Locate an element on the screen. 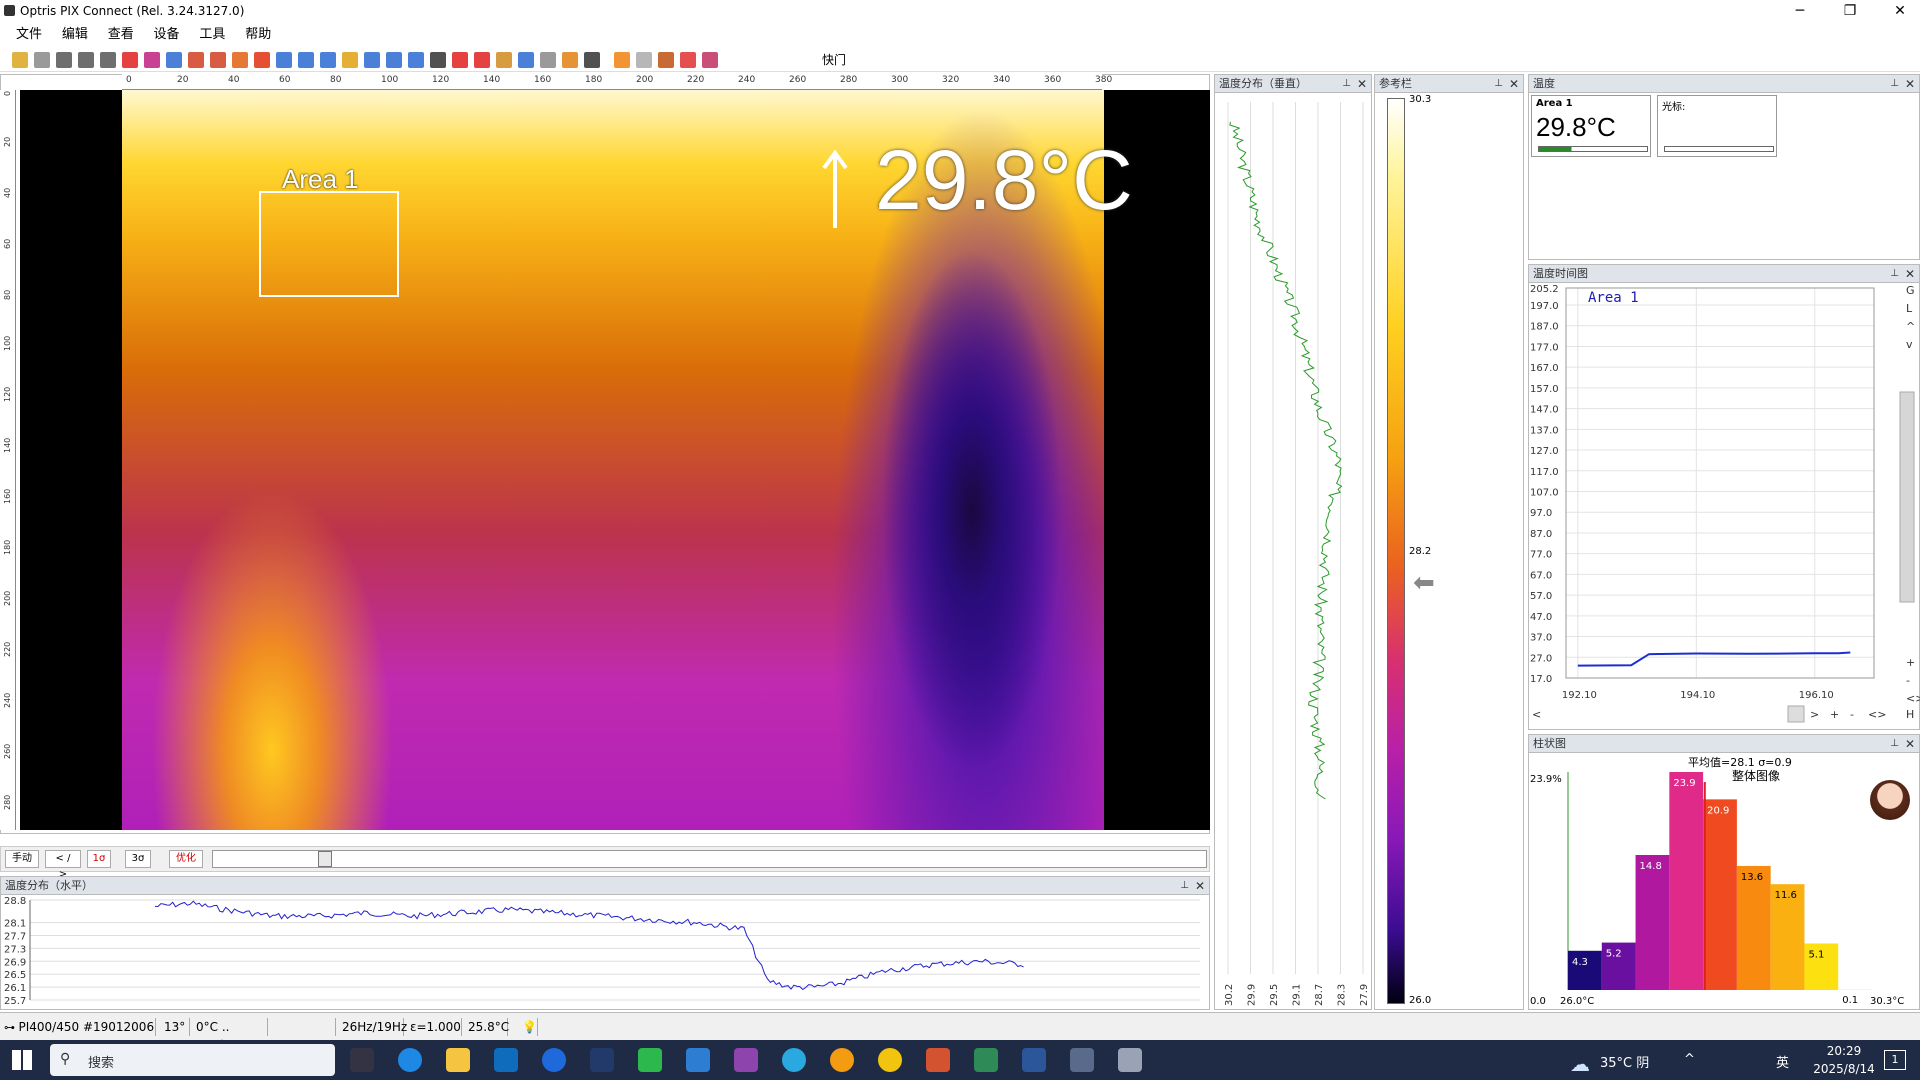  pix-connect-taskbar-icon is located at coordinates (1130, 1060).